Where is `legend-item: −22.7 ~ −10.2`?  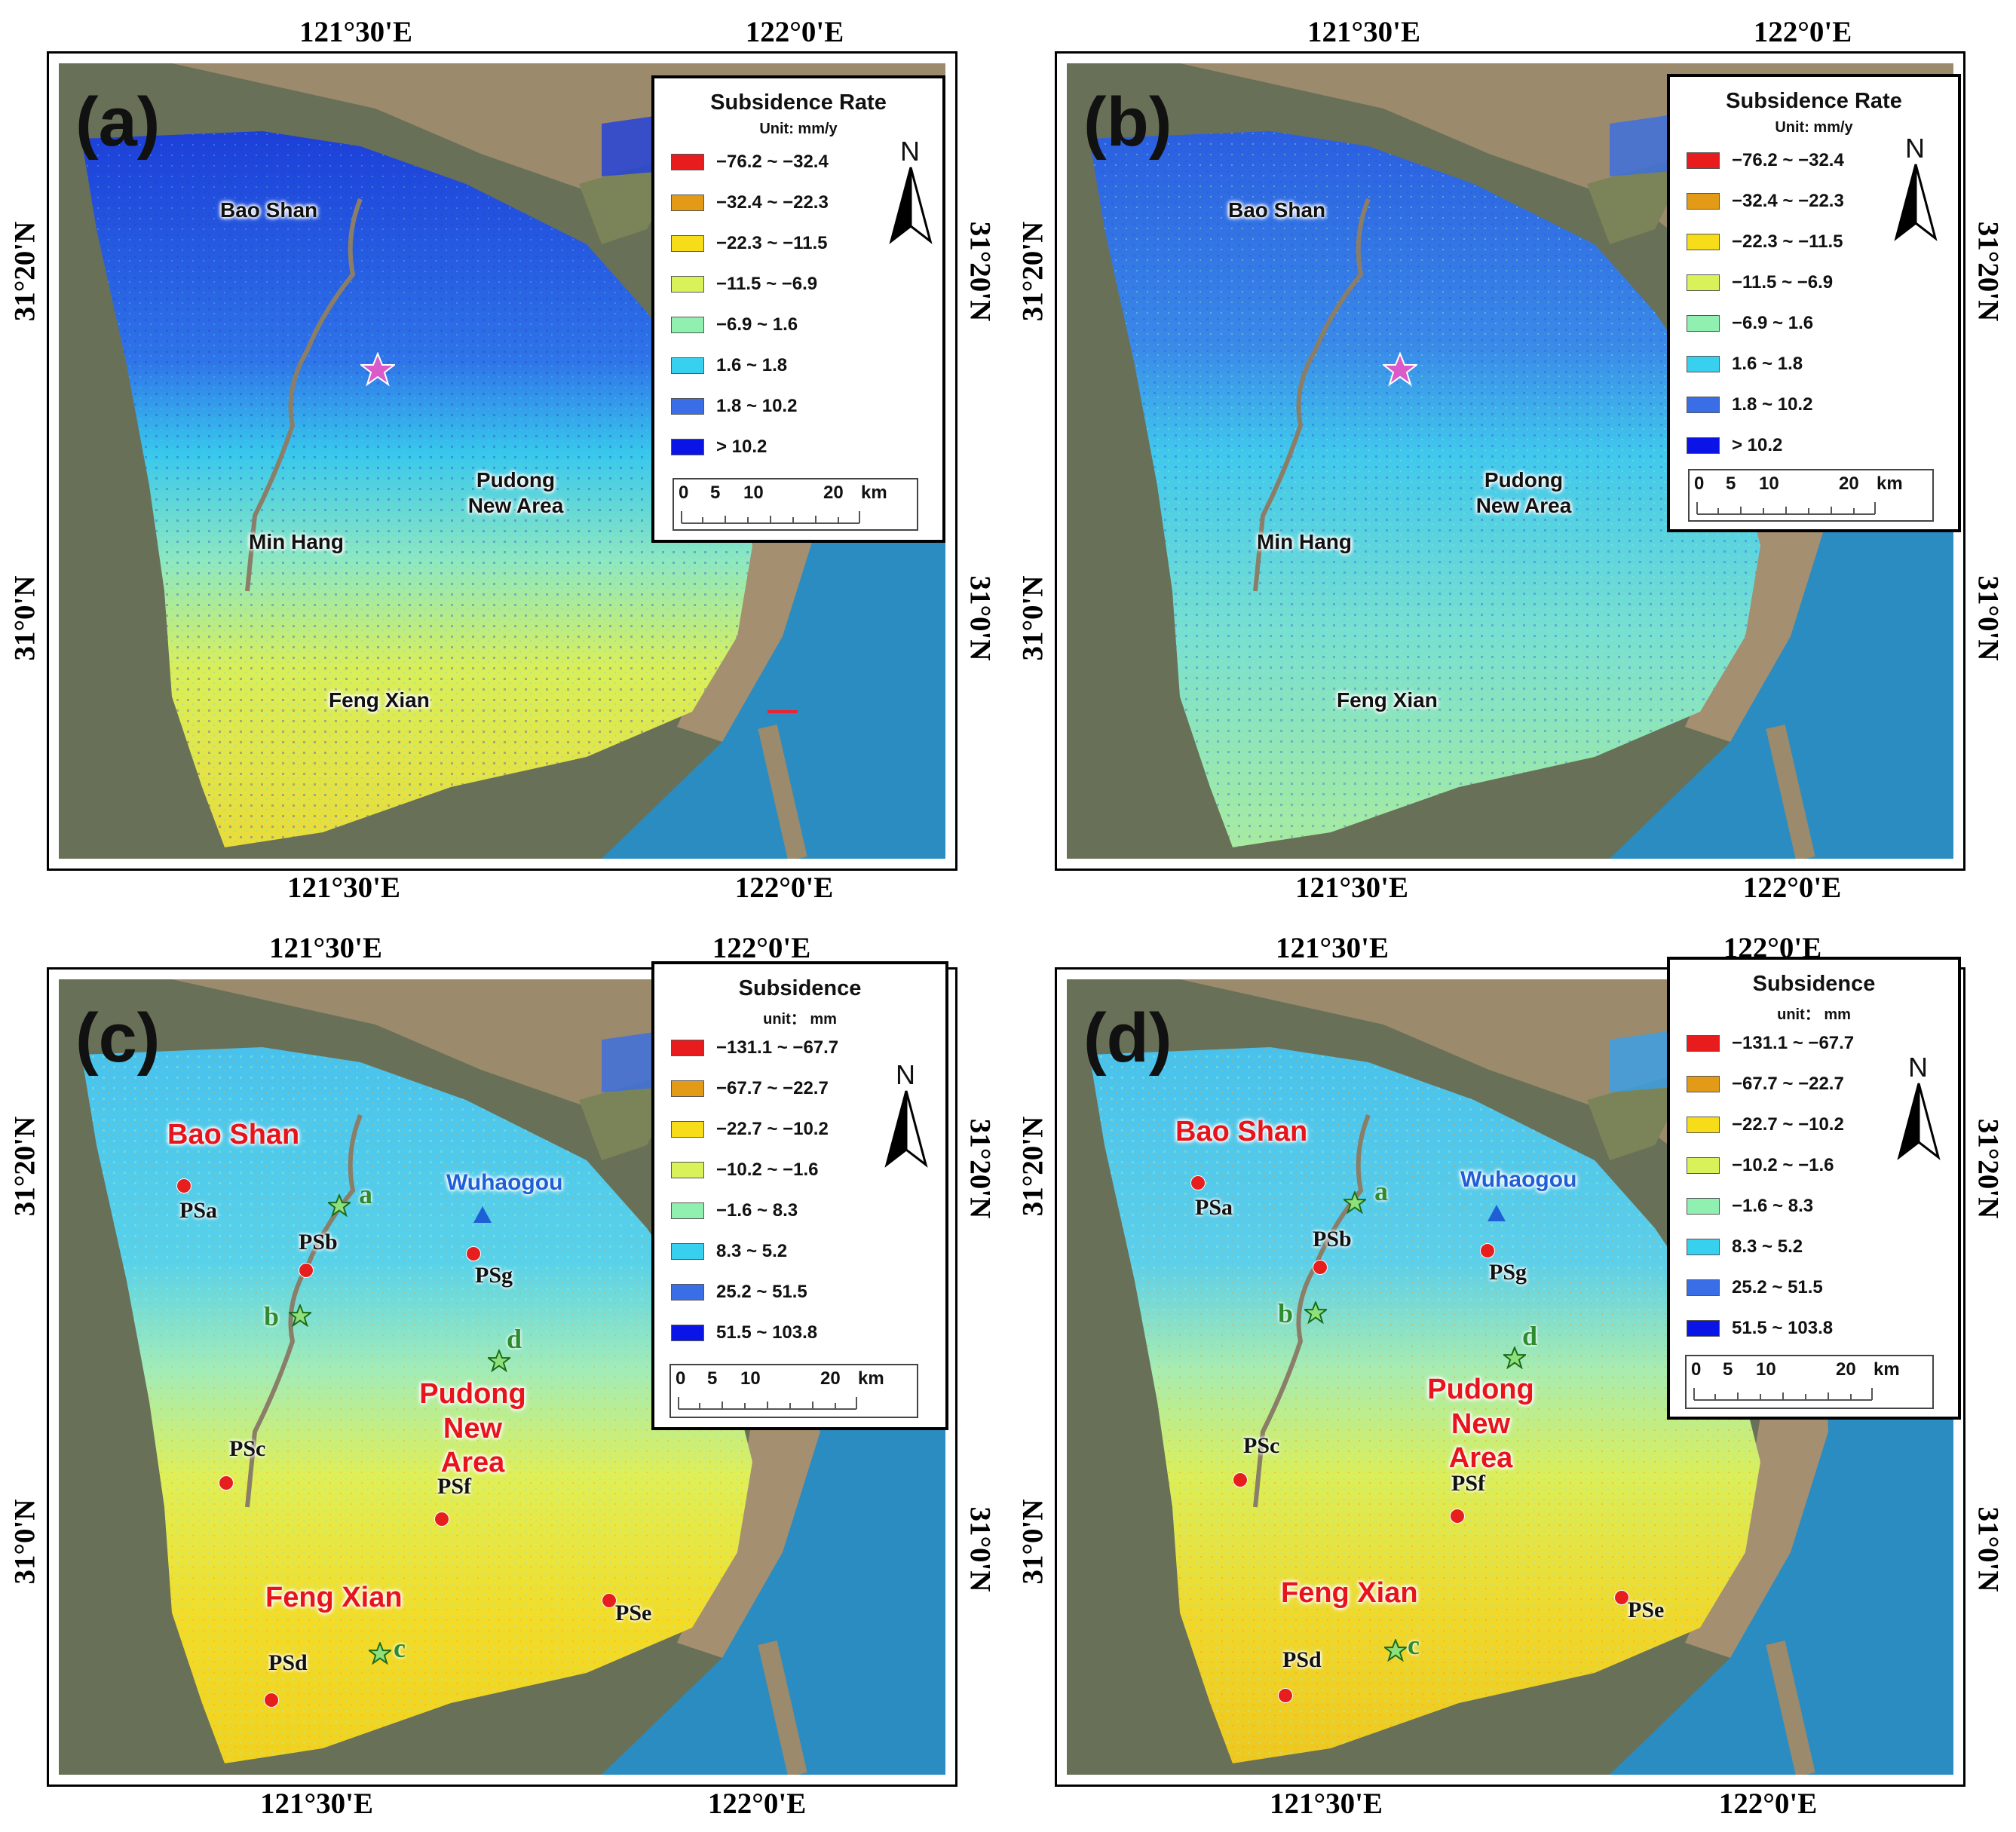
legend-item: −22.7 ~ −10.2 is located at coordinates (750, 1129).